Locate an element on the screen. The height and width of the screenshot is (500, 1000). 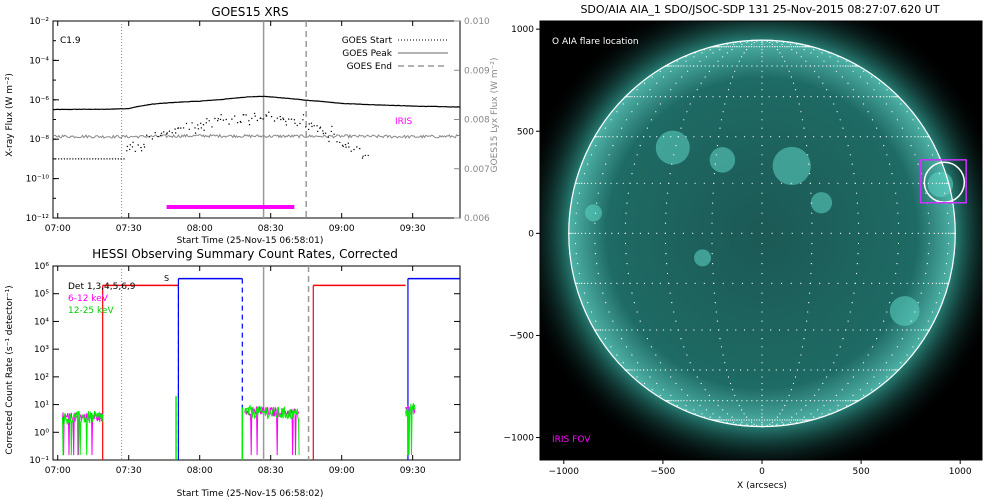
aia-iris-fov-box is located at coordinates (943, 181).